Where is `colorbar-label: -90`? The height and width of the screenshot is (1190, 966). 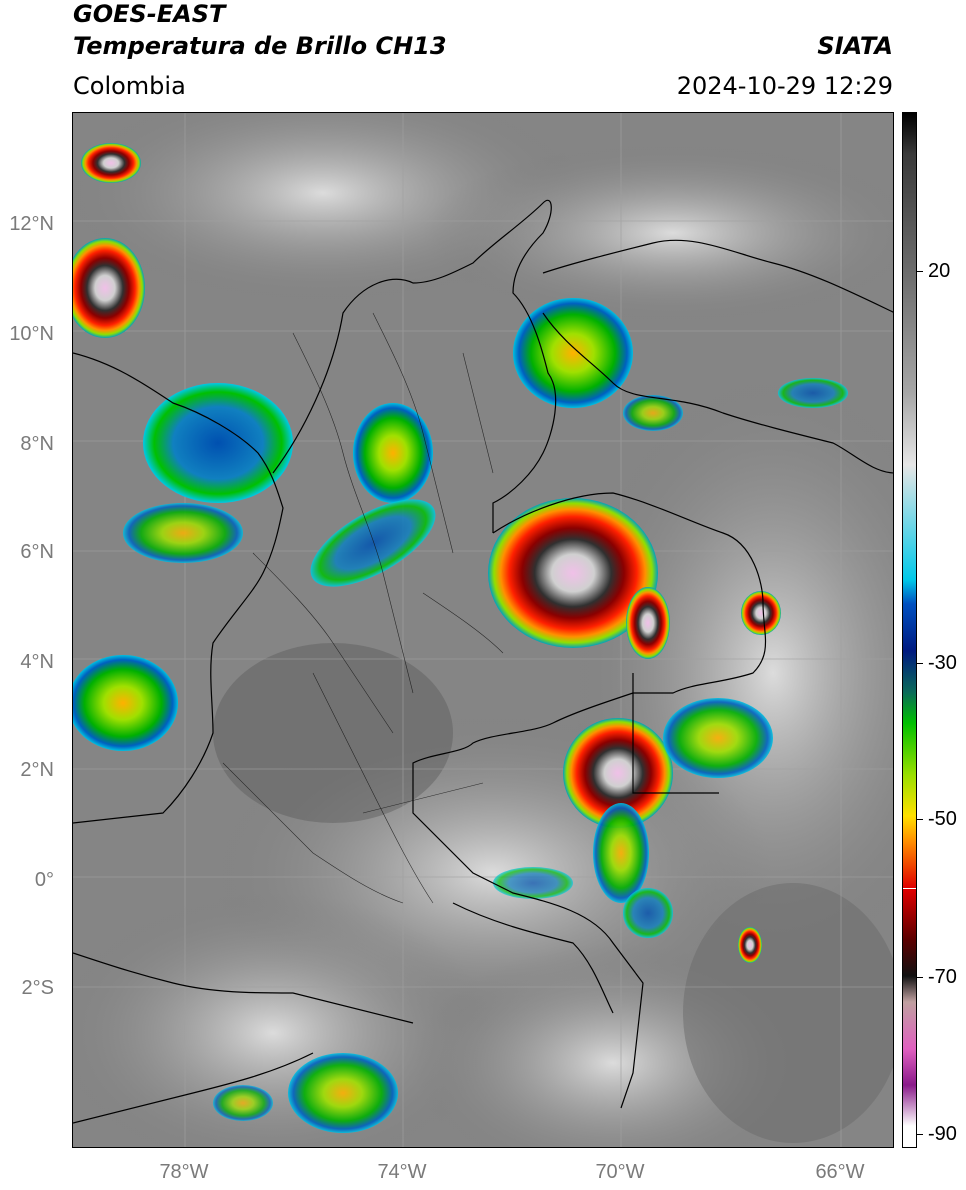 colorbar-label: -90 is located at coordinates (942, 1134).